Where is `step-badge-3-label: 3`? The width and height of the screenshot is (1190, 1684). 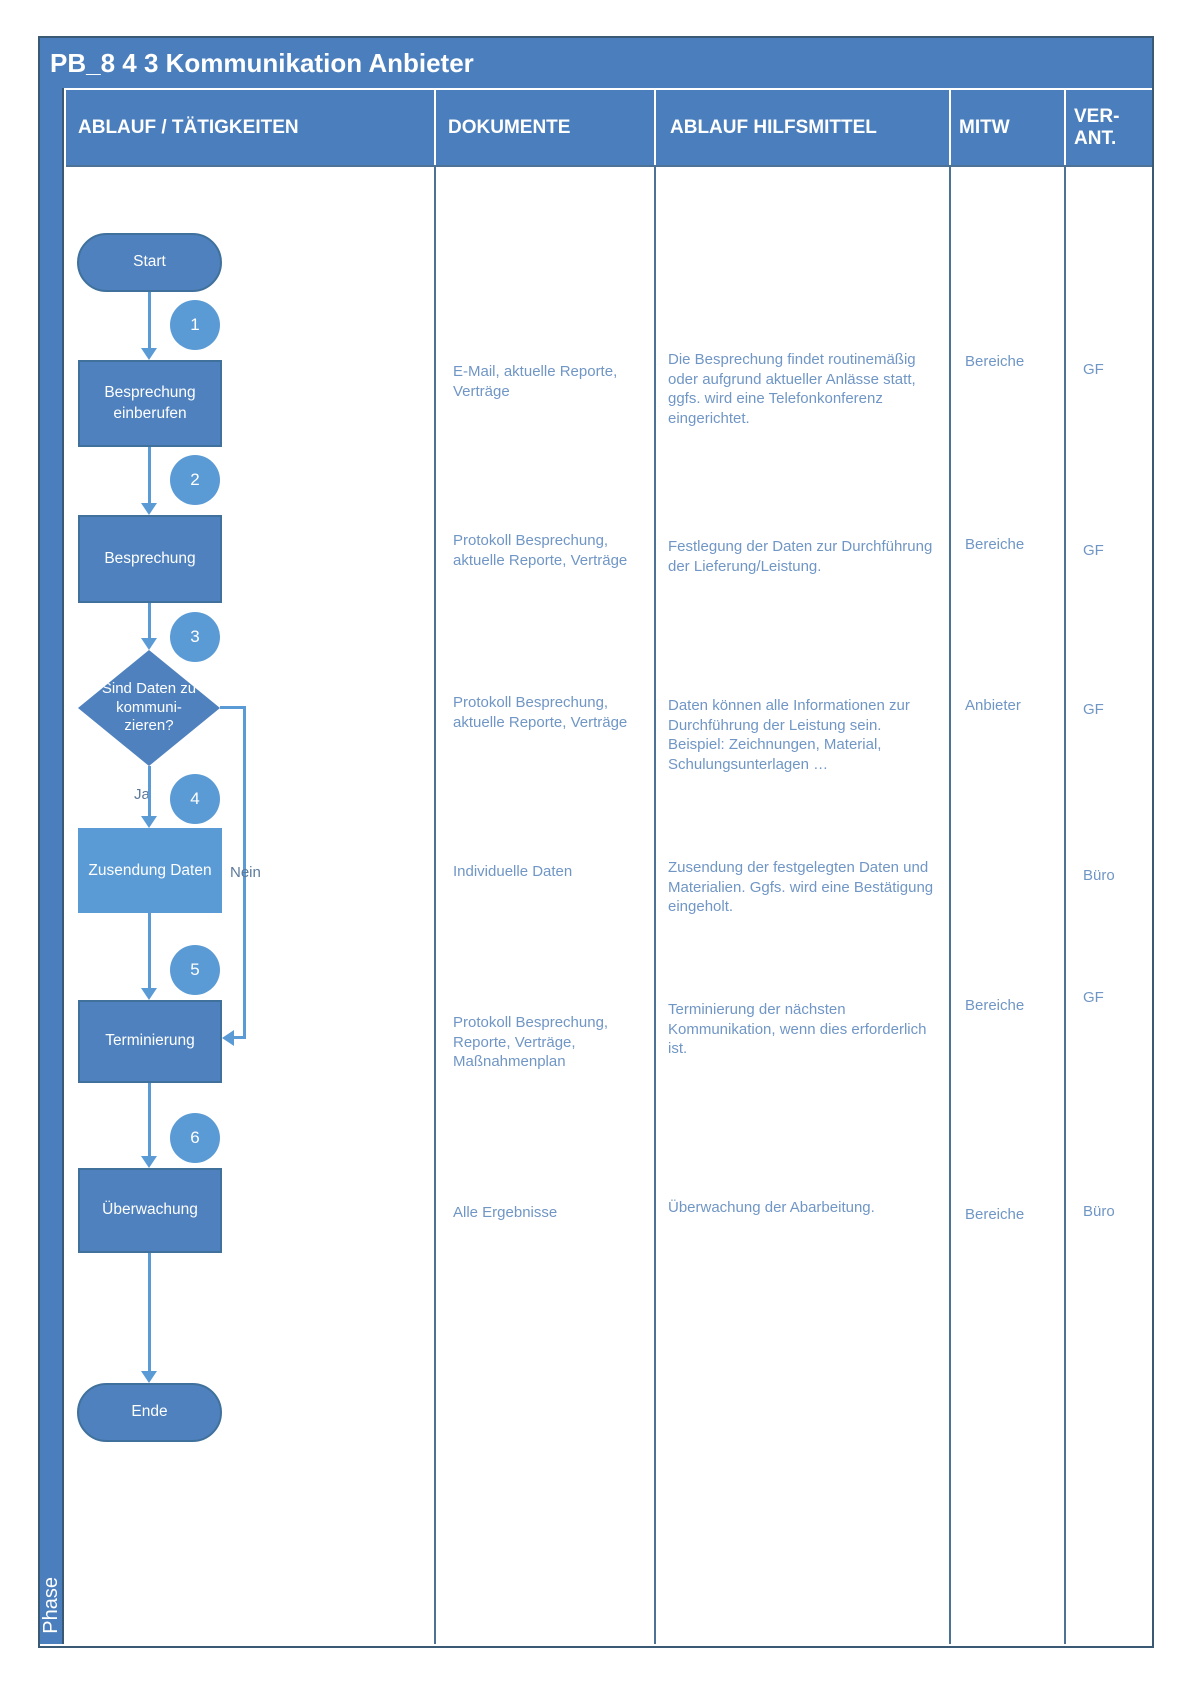
step-badge-3-label: 3 is located at coordinates (195, 636).